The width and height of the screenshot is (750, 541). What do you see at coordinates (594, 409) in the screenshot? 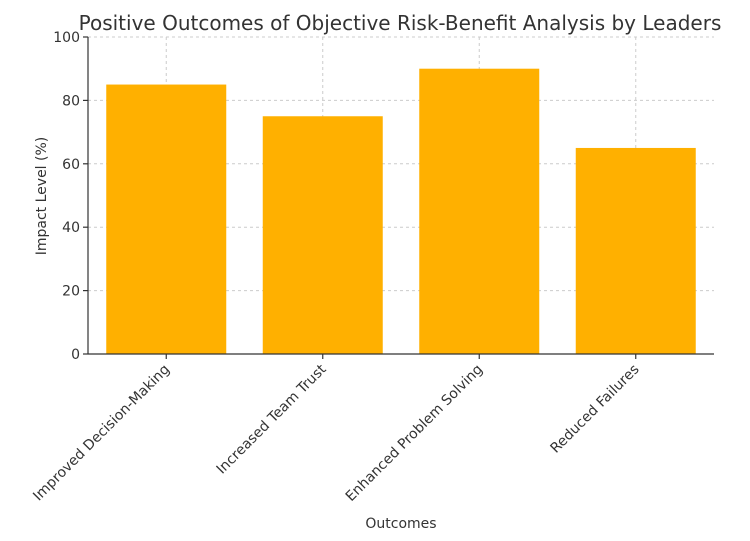
I see `x-tick-label-3: Reduced Failures` at bounding box center [594, 409].